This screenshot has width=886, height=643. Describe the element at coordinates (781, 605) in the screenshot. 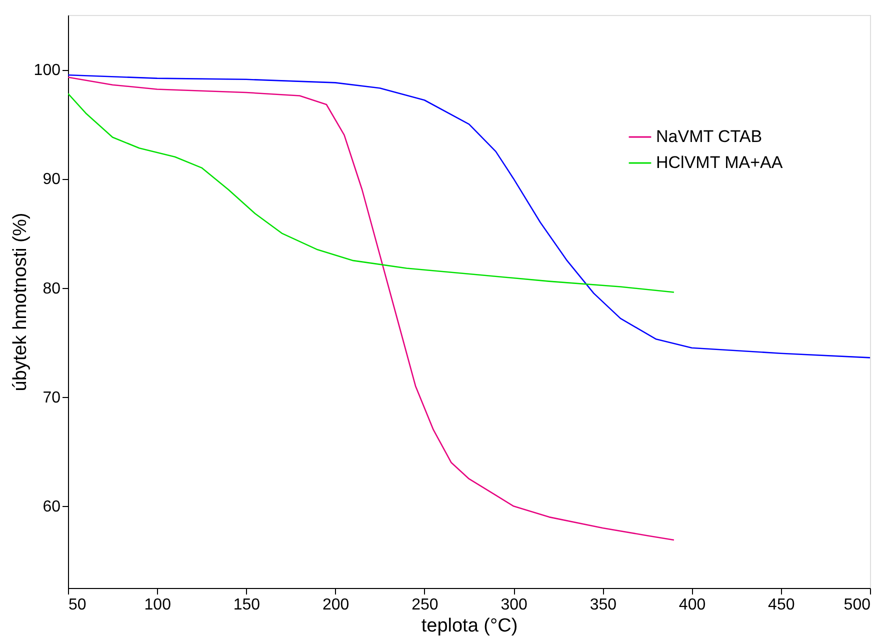

I see `x-tick-label: 450` at that location.